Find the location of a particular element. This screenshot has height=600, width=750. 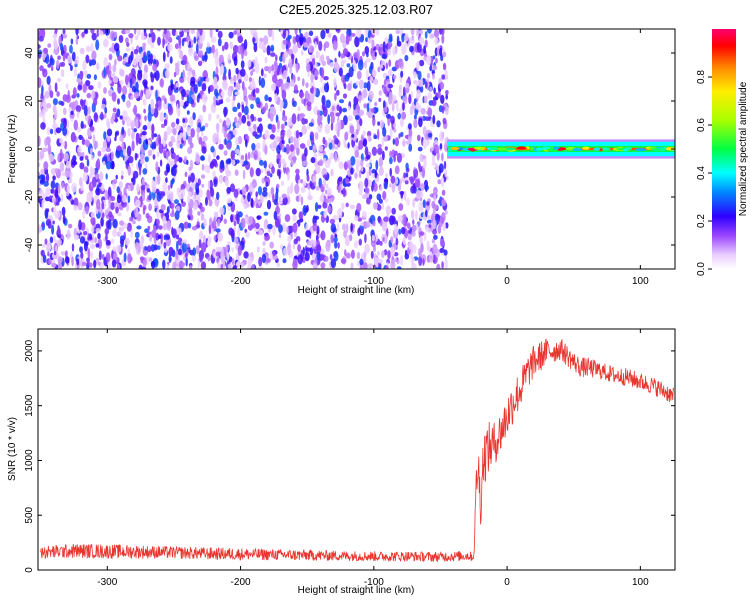

x-tick-label: -300 is located at coordinates (107, 582).